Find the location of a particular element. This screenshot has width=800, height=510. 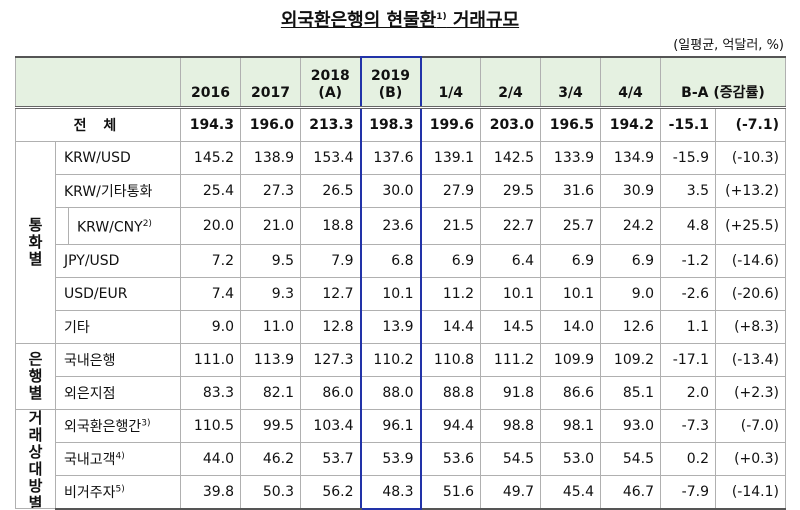

label-text: 국내고객 is located at coordinates (90, 459).